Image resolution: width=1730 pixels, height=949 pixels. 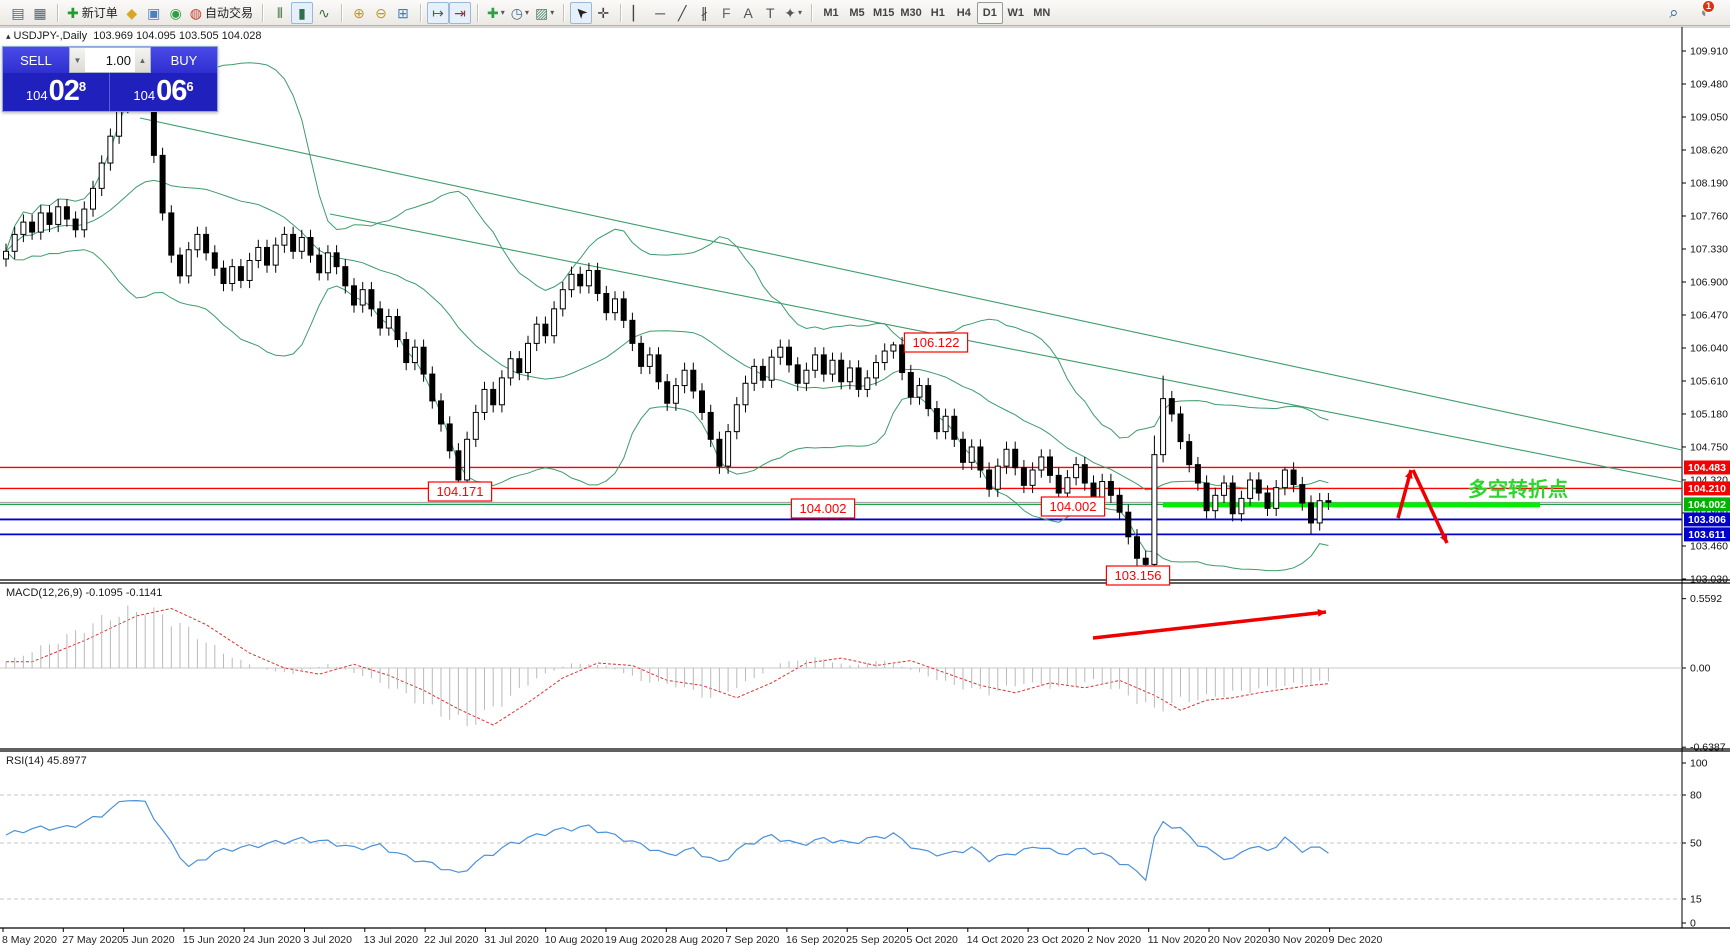 I want to click on timeframe-m15-button: M15, so click(x=883, y=12).